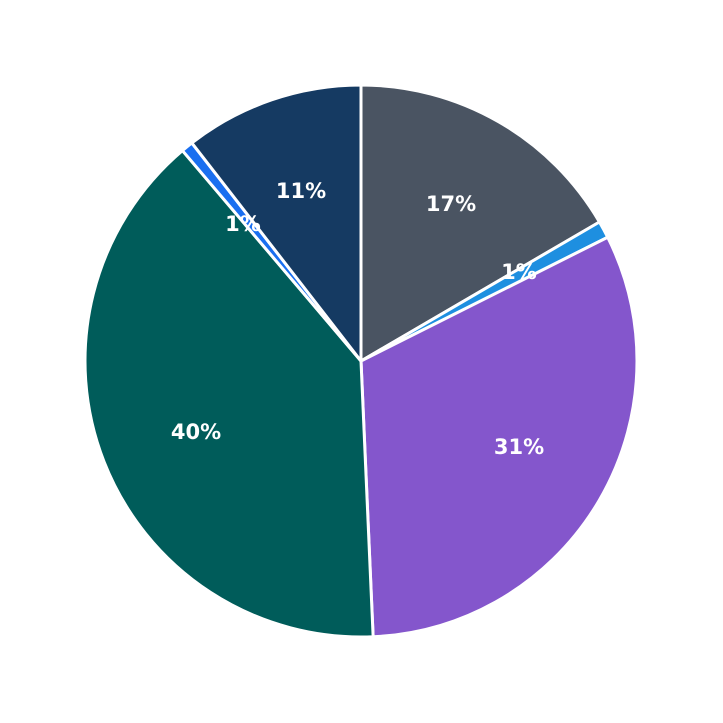 The image size is (723, 723). Describe the element at coordinates (196, 432) in the screenshot. I see `slice-label: 40%` at that location.